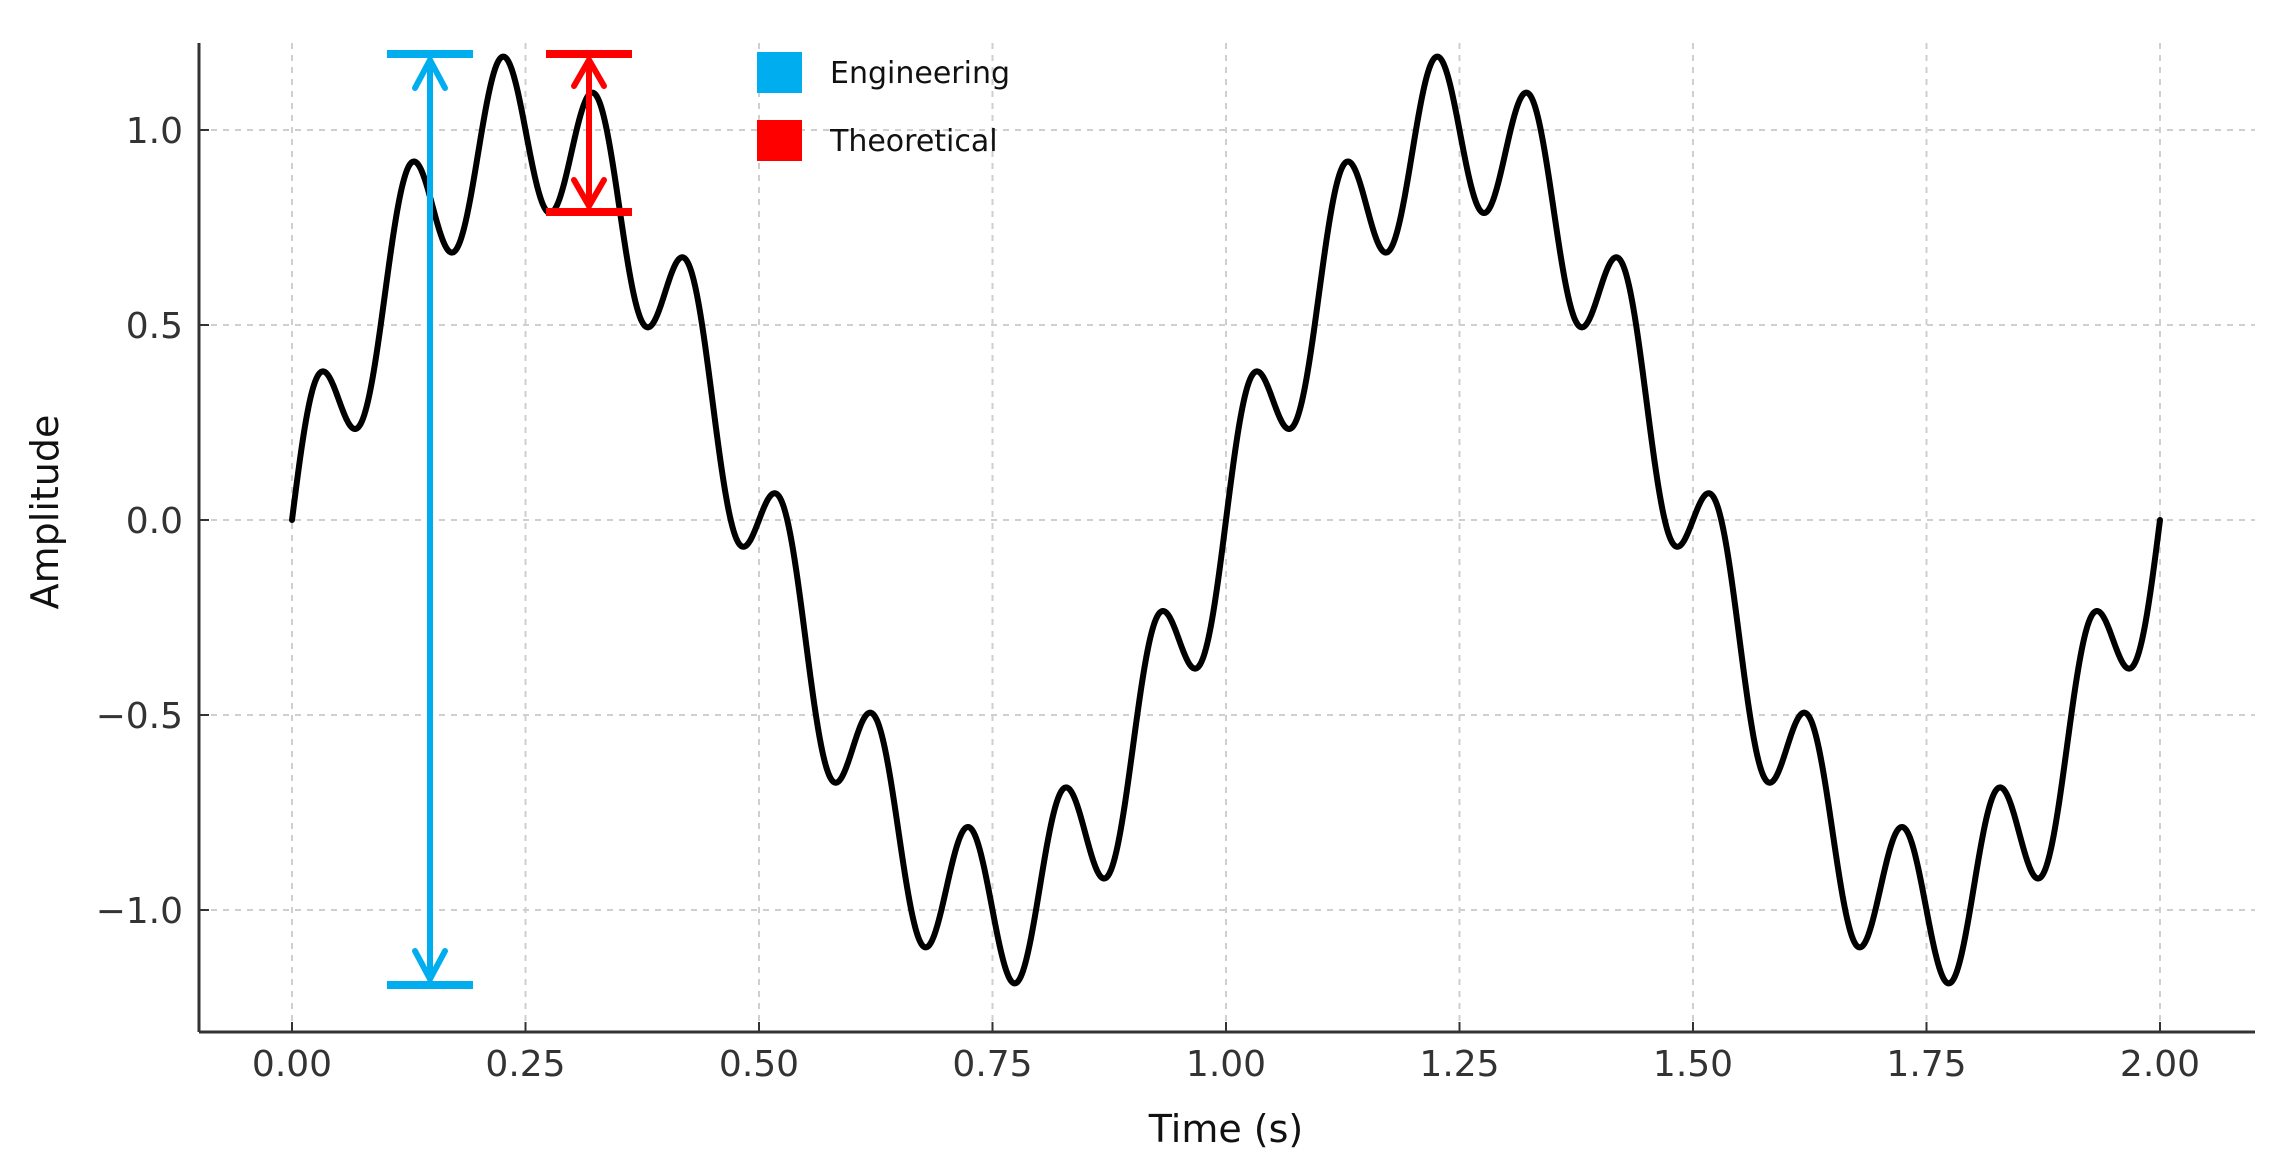 Image resolution: width=2272 pixels, height=1164 pixels. What do you see at coordinates (992, 1064) in the screenshot?
I see `x-tick-label: 0.75` at bounding box center [992, 1064].